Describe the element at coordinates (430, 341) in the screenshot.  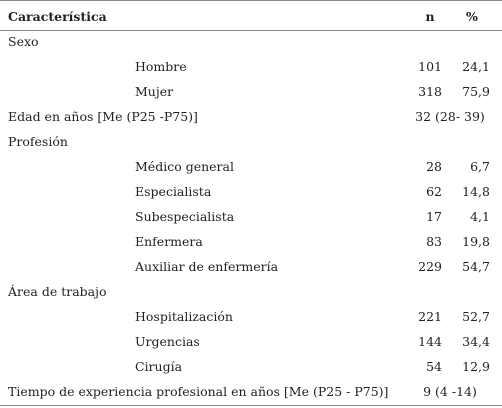
I see `n-cell: 144` at that location.